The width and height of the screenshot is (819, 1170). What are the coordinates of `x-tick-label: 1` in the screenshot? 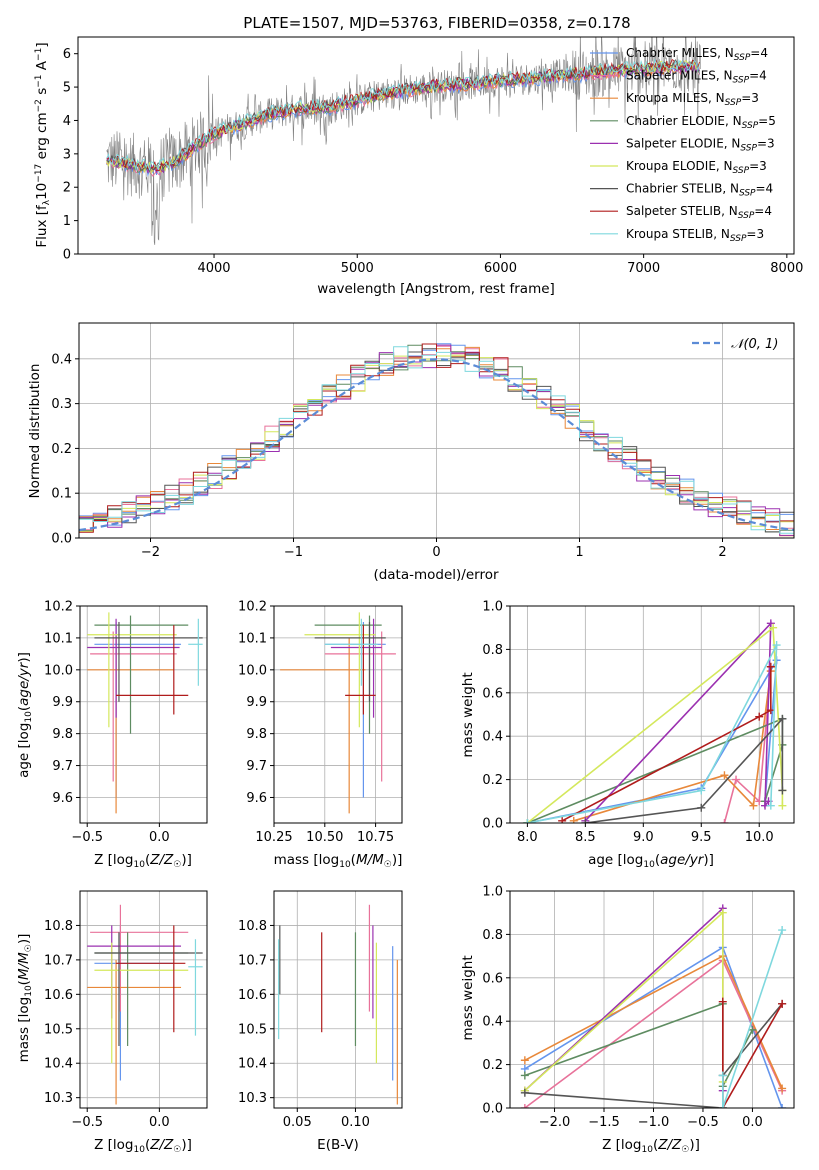 It's located at (579, 552).